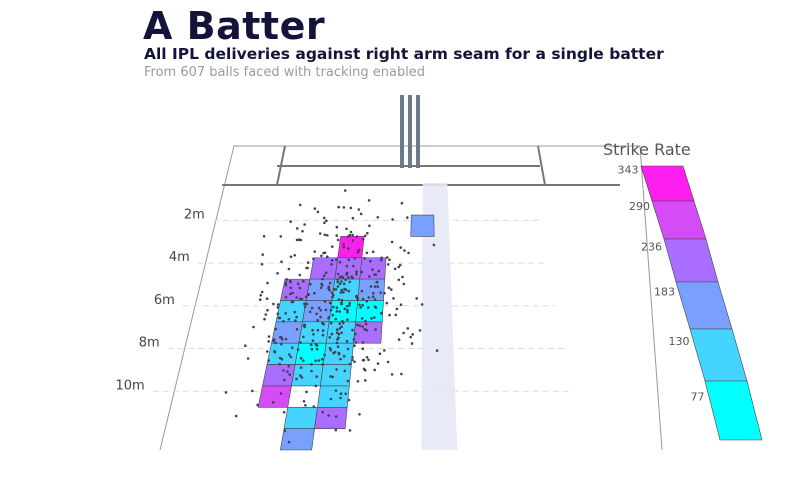 Image resolution: width=800 pixels, height=500 pixels. Describe the element at coordinates (164, 300) in the screenshot. I see `length-label: 6m` at that location.